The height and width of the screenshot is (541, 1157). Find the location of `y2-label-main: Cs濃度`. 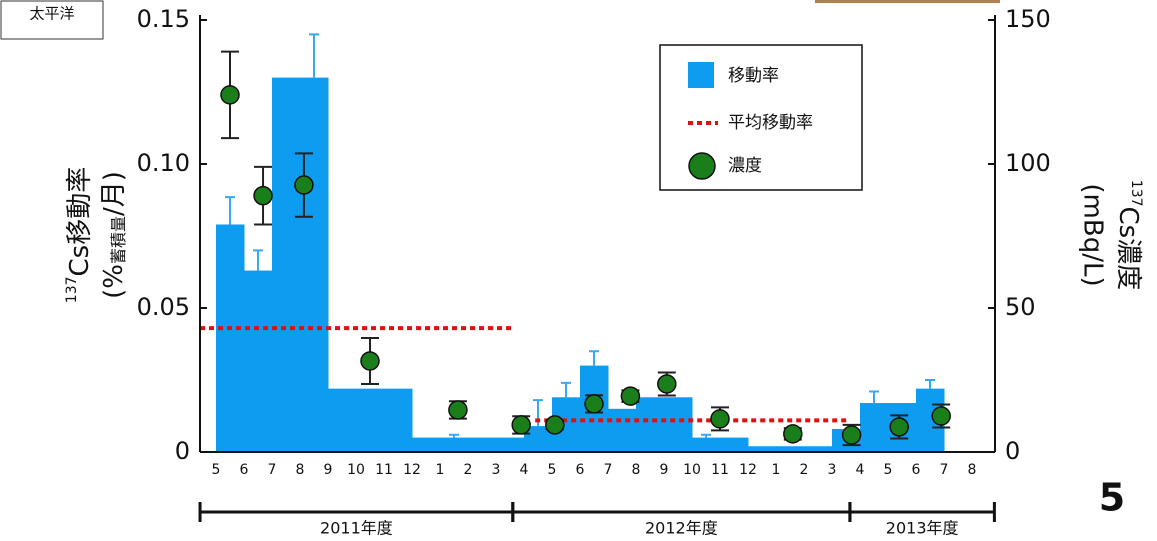

y2-label-main: Cs濃度 is located at coordinates (1129, 249).